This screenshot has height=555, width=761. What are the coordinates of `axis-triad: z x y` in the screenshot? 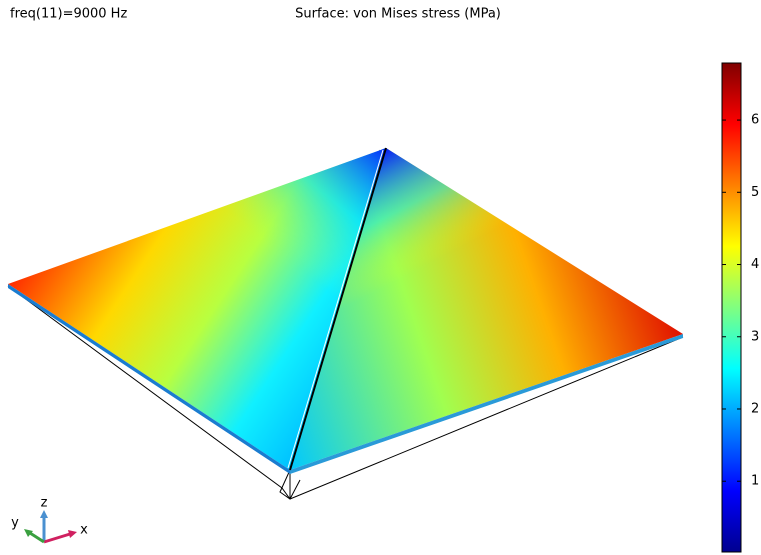 It's located at (49, 520).